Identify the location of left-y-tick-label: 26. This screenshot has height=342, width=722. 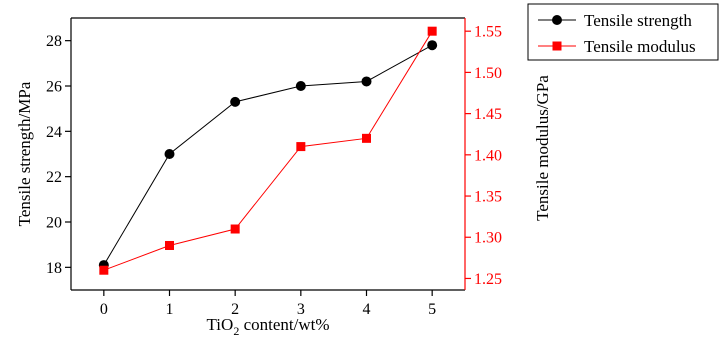
(54, 87).